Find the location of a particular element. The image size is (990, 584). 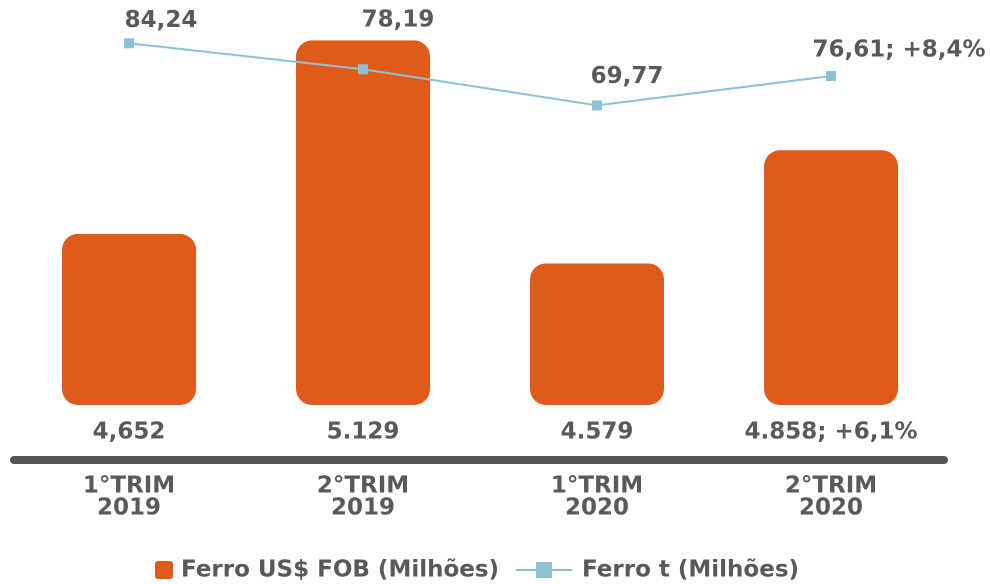

bar-value-label: 4.858; +6,1% is located at coordinates (830, 432).